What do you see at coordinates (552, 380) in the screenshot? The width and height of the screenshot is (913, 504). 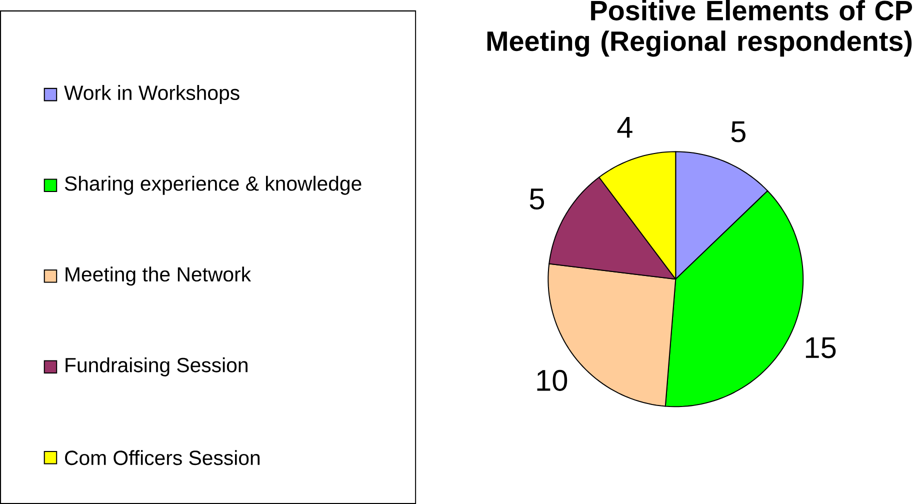 I see `data-label: 10` at bounding box center [552, 380].